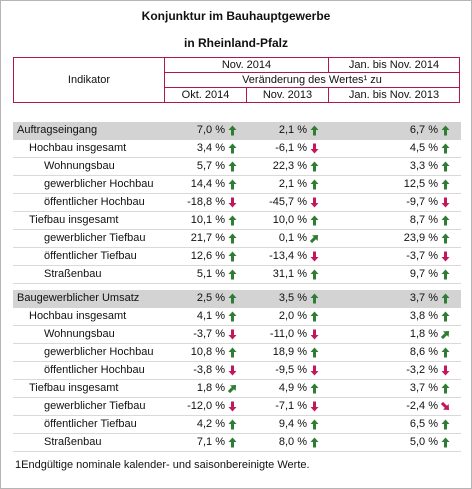 The image size is (472, 489). Describe the element at coordinates (423, 442) in the screenshot. I see `cell-value: 5,0 %` at that location.